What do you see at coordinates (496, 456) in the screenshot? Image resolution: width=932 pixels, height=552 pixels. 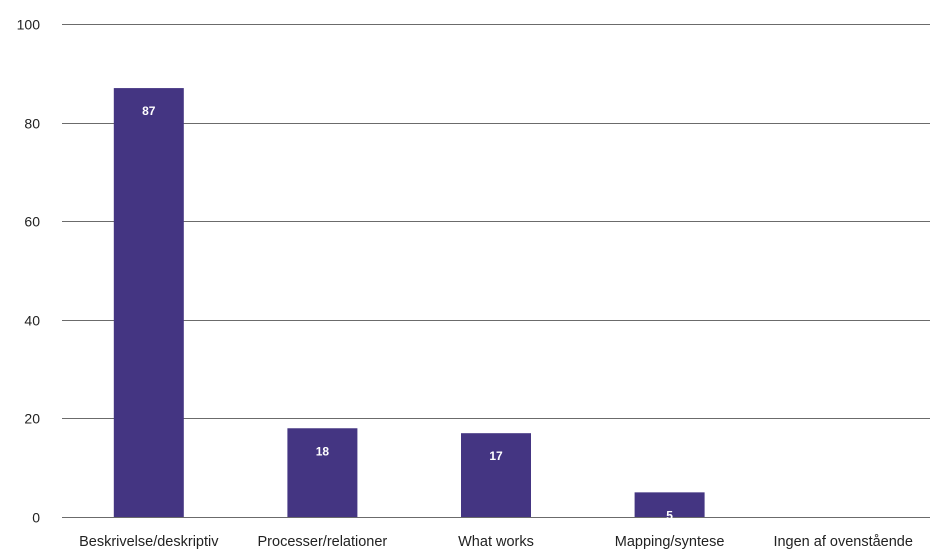 I see `data-label: 17` at bounding box center [496, 456].